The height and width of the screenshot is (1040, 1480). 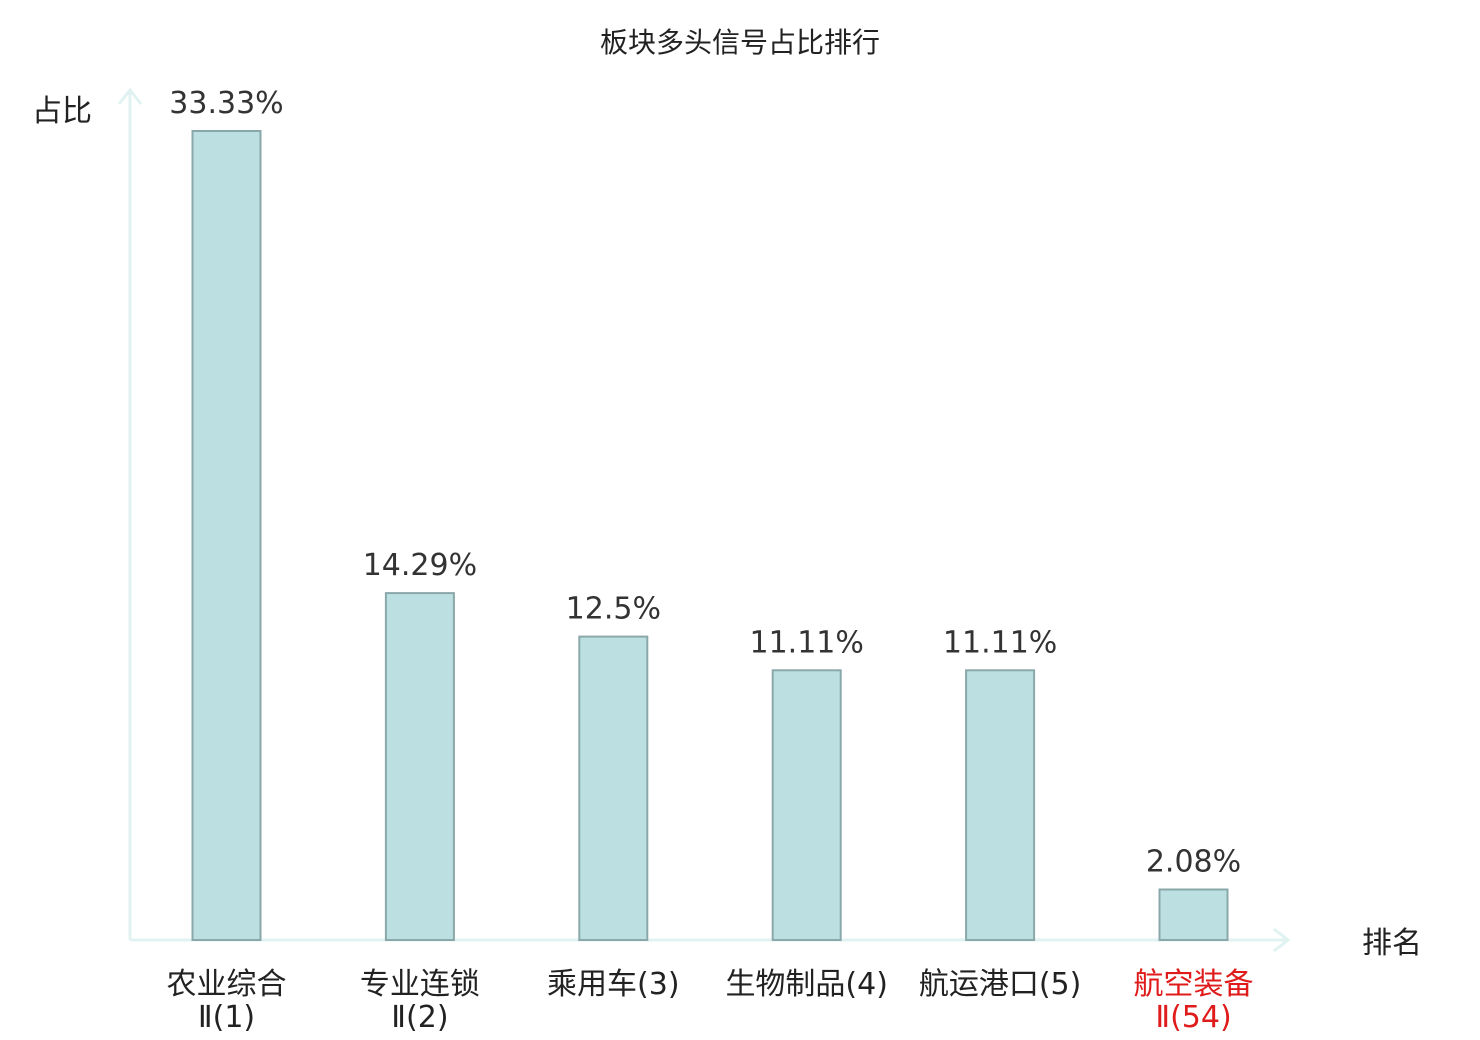 I want to click on bar-value-label: 14.29%, so click(x=420, y=565).